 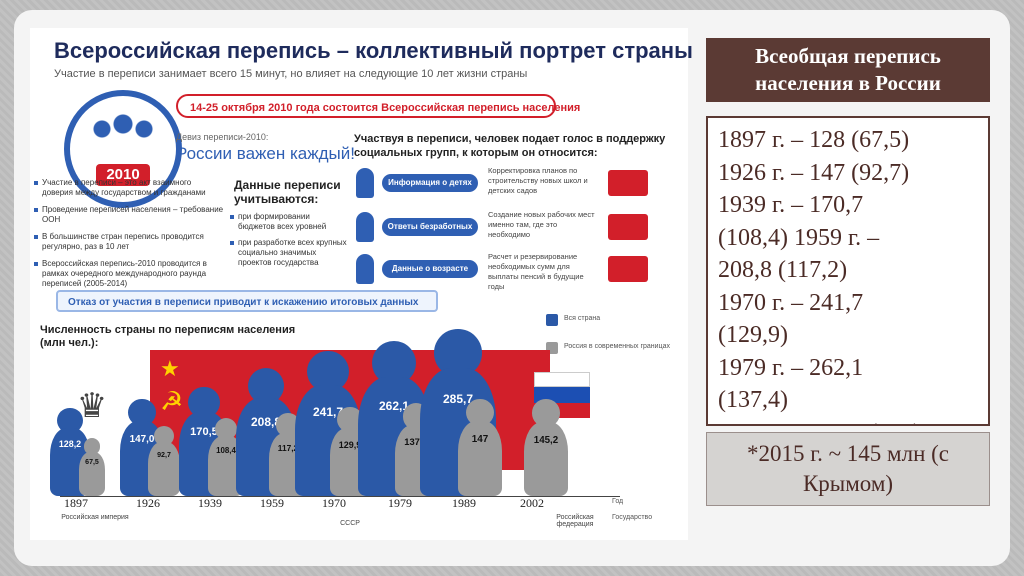 I want to click on axis-label-year: Год, so click(x=618, y=501).